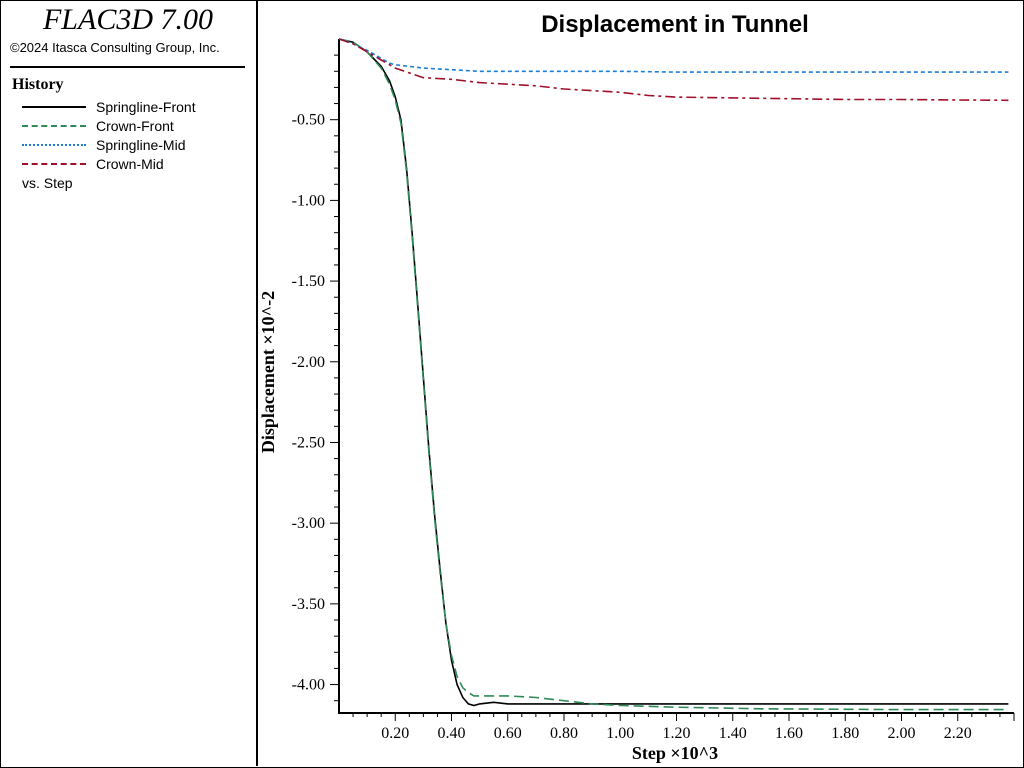  Describe the element at coordinates (308, 442) in the screenshot. I see `y-tick-label: -2.50` at that location.